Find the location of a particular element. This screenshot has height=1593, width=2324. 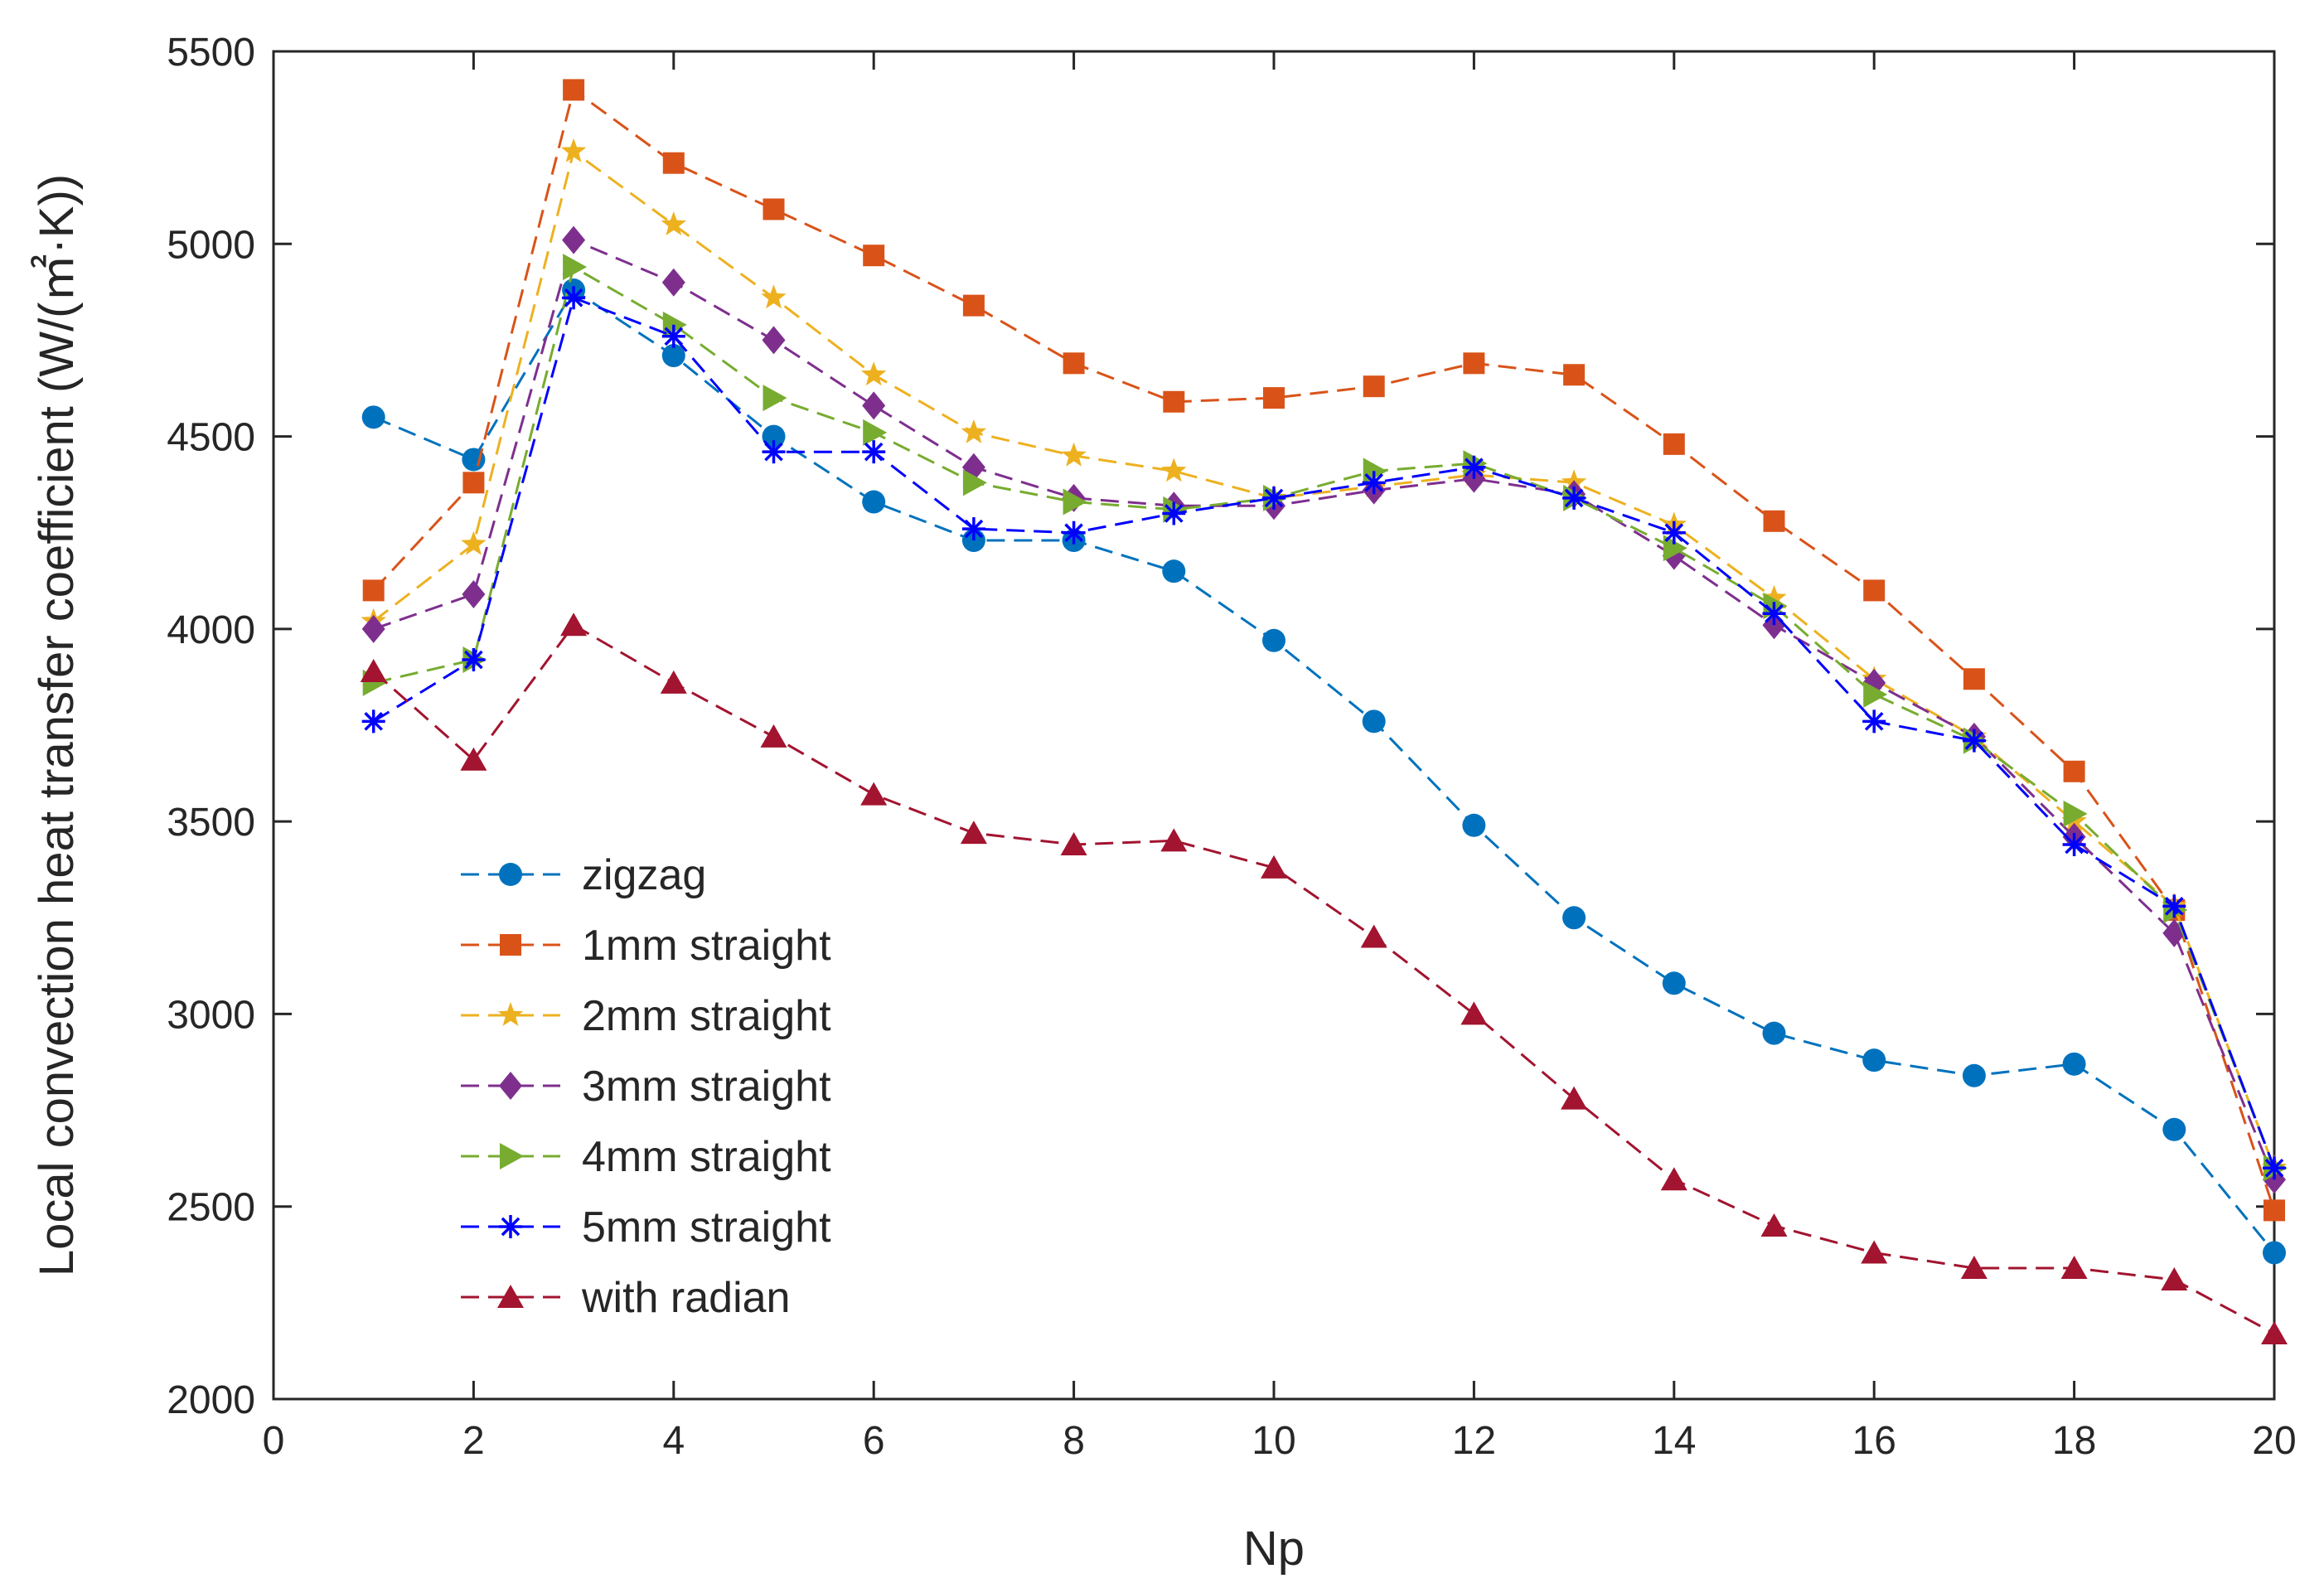

legend-marker-zigzag is located at coordinates (511, 874).